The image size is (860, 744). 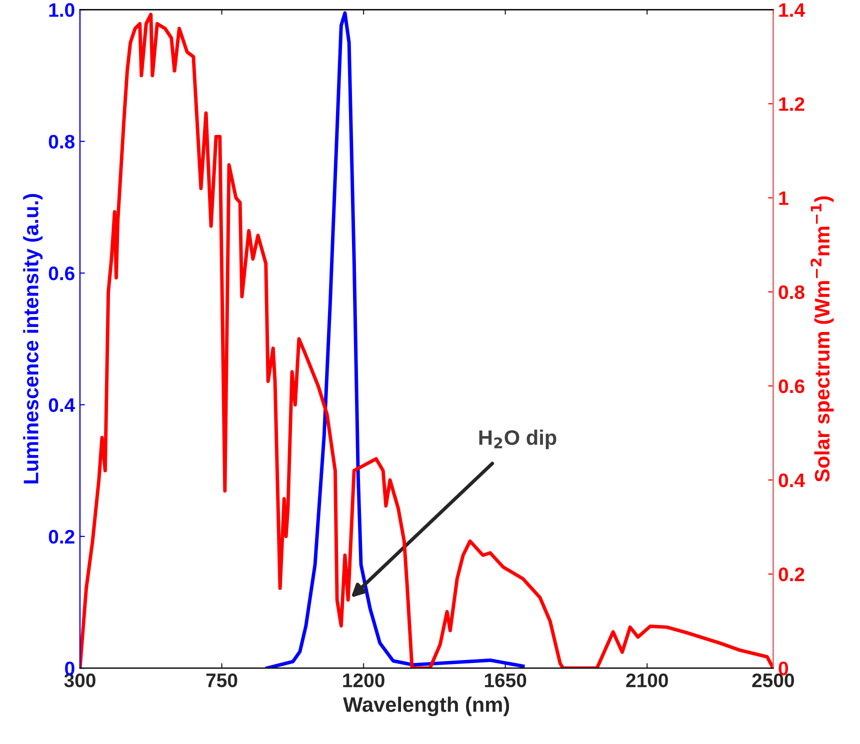 I want to click on x-tick-label: 2100, so click(x=647, y=680).